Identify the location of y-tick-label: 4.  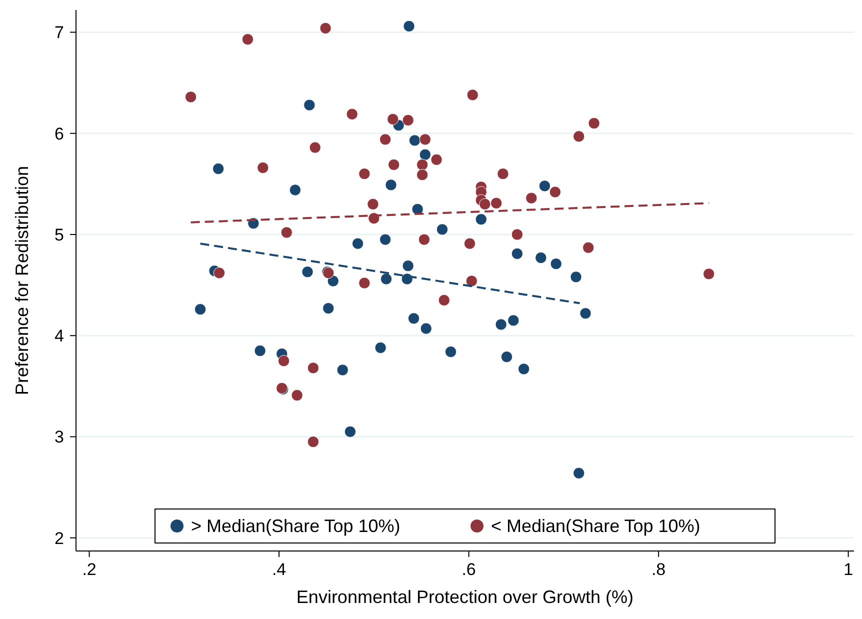
(59, 336).